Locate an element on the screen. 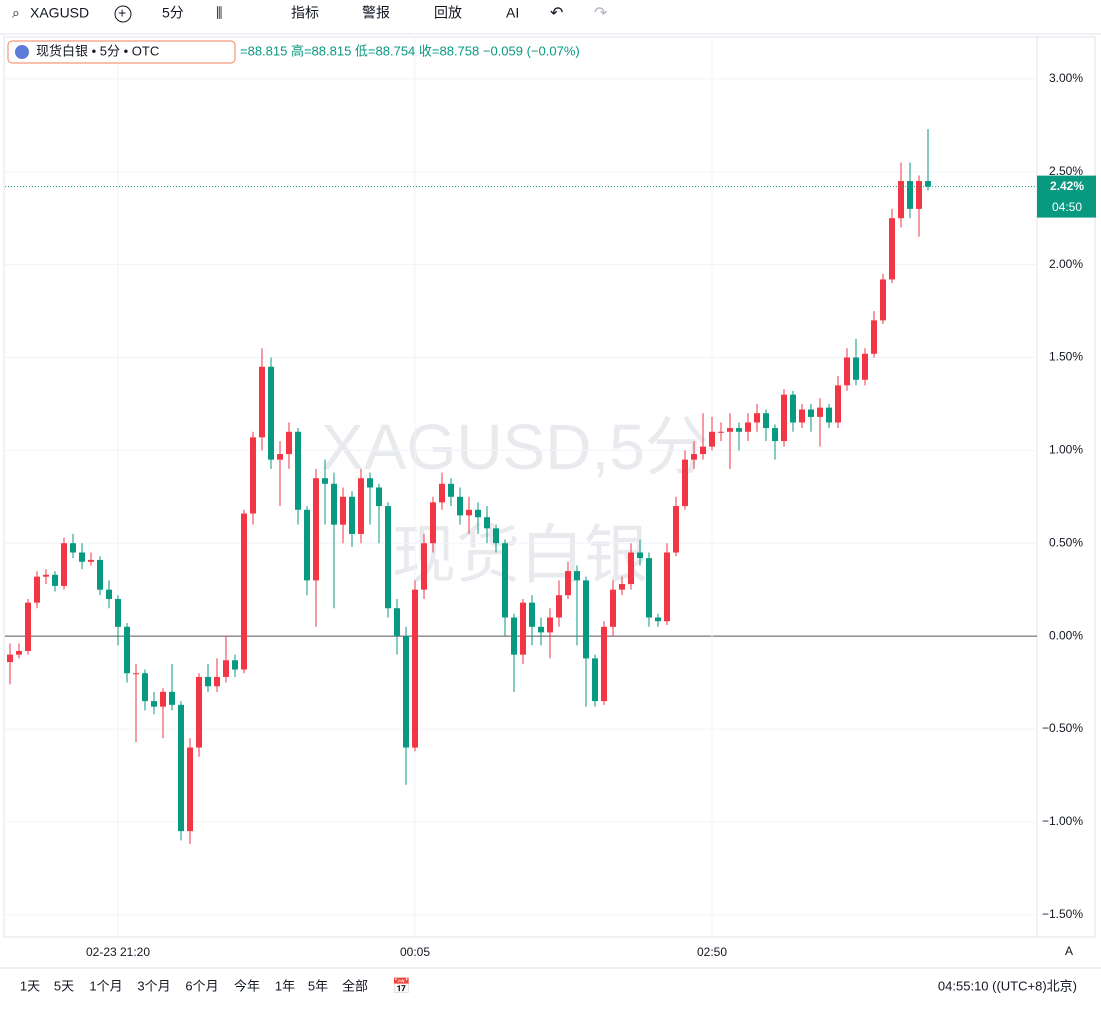 The height and width of the screenshot is (1013, 1101). x-tick-label: 02-23 21:20 is located at coordinates (118, 952).